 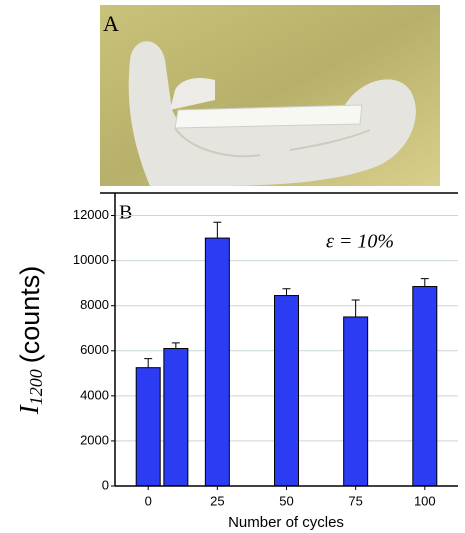 What do you see at coordinates (94, 304) in the screenshot?
I see `y-tick-label: 8000` at bounding box center [94, 304].